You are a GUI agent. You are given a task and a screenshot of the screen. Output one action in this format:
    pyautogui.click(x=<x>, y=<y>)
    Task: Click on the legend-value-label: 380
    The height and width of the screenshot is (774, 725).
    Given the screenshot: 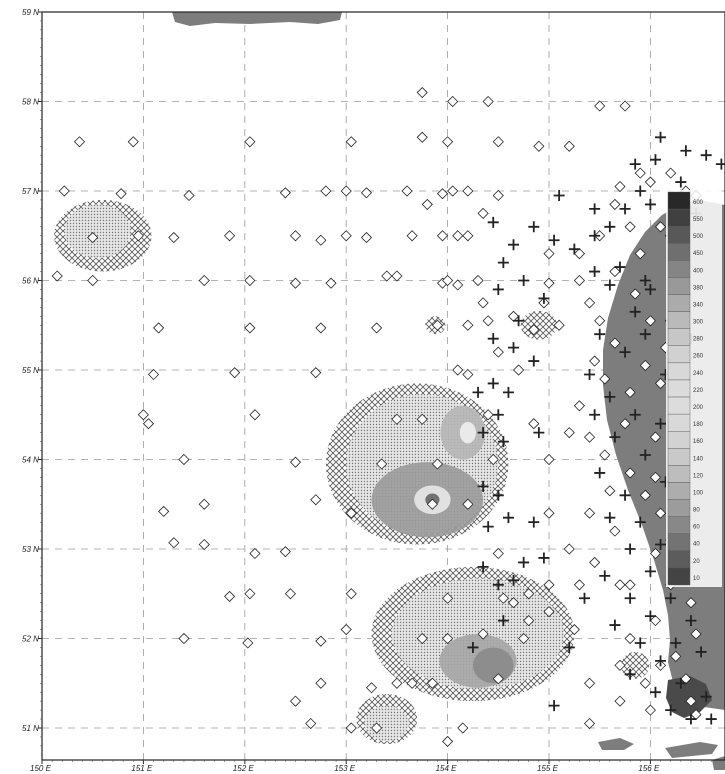 What is the action you would take?
    pyautogui.click(x=698, y=288)
    